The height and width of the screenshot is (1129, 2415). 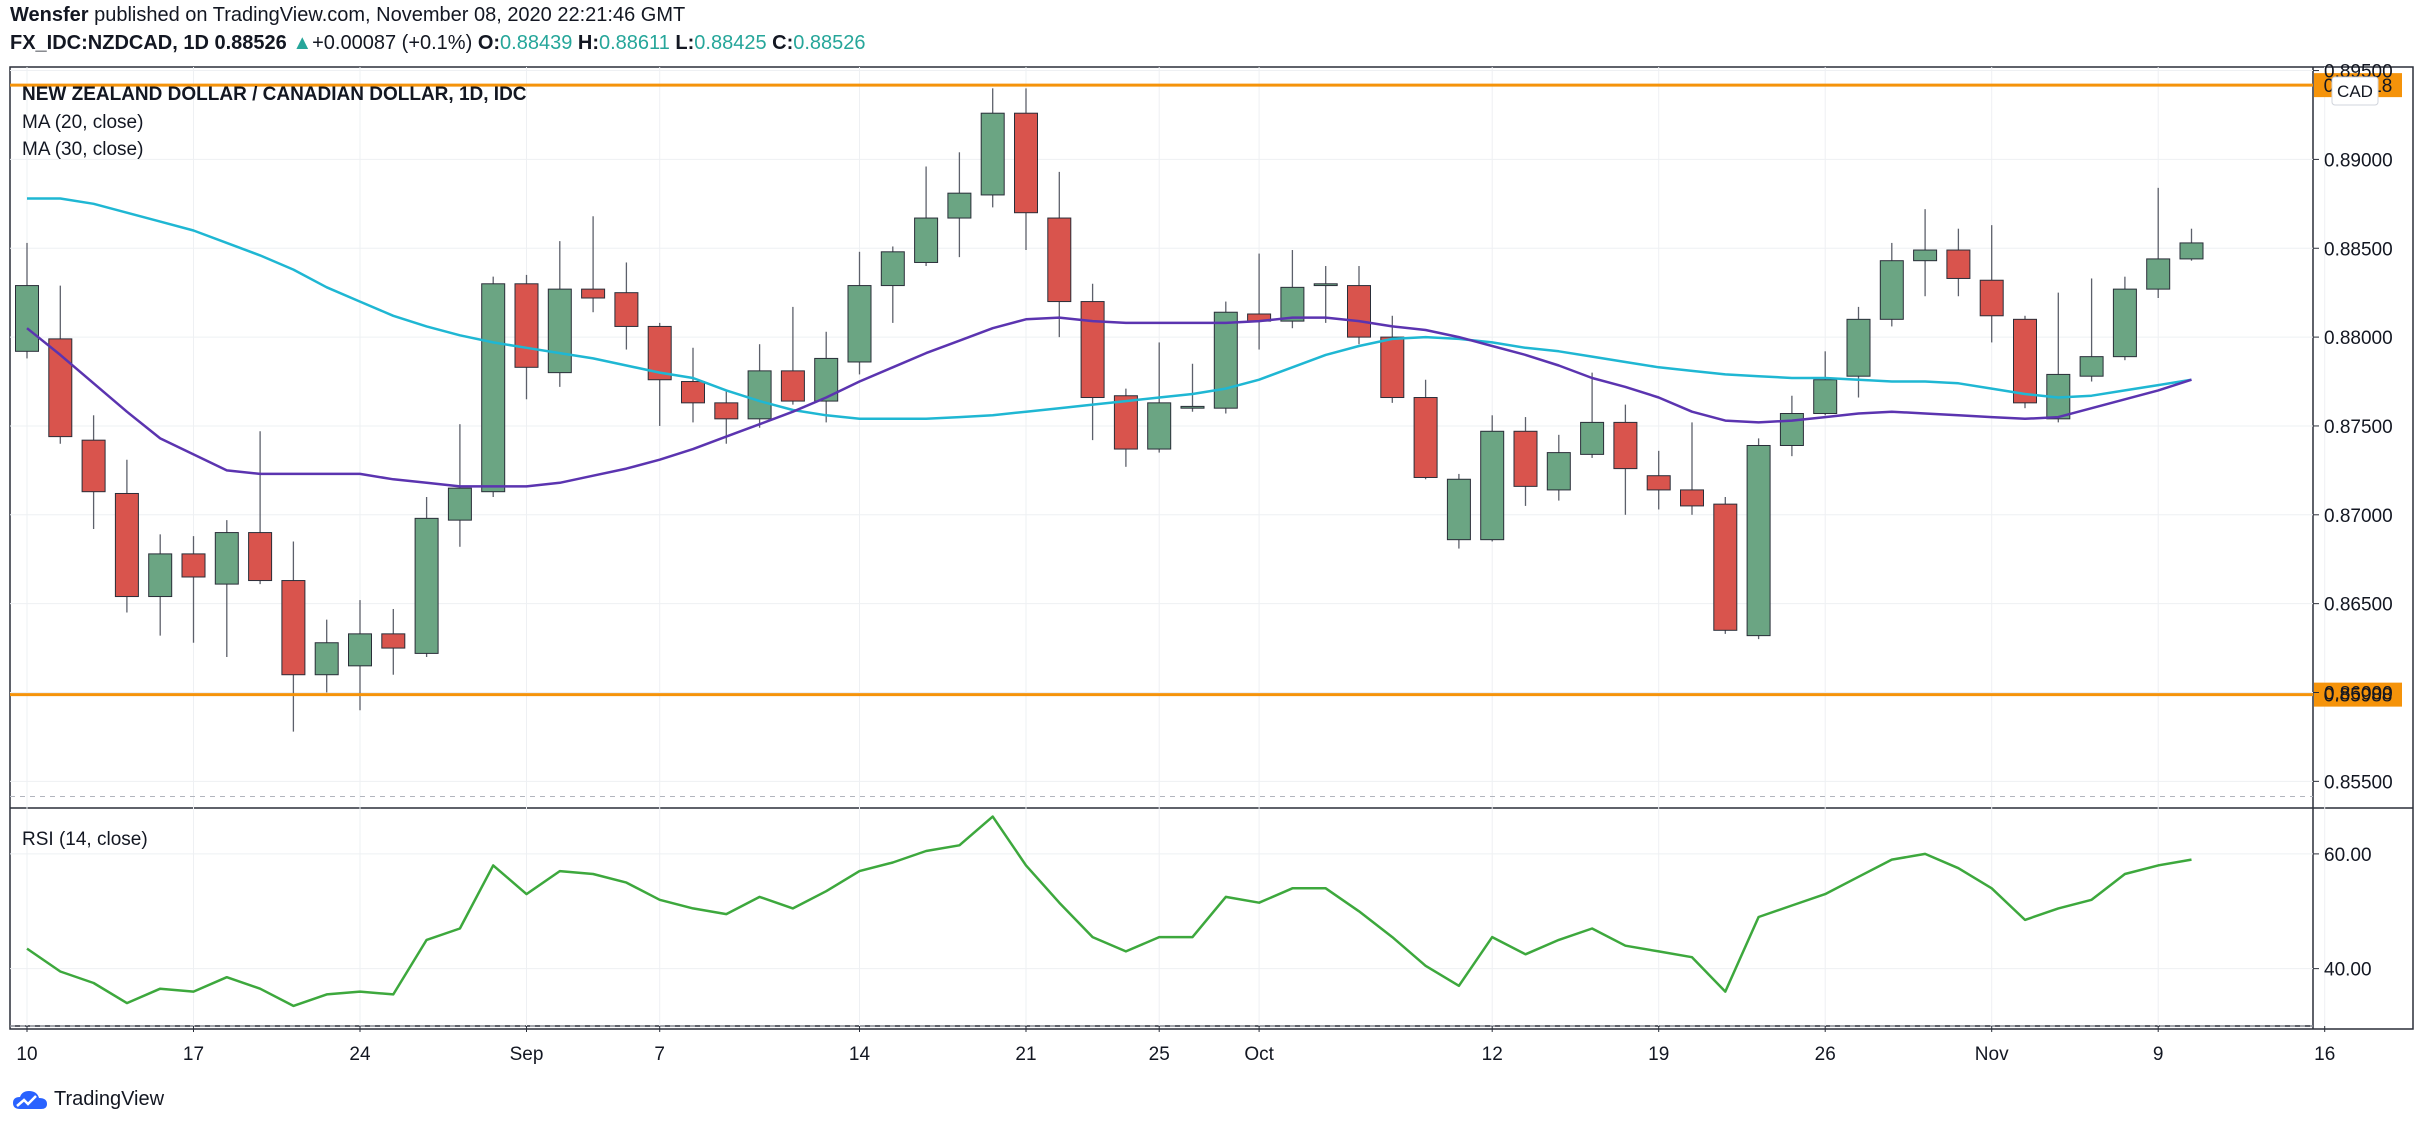 I want to click on footer-brand: TradingView, so click(x=88, y=1099).